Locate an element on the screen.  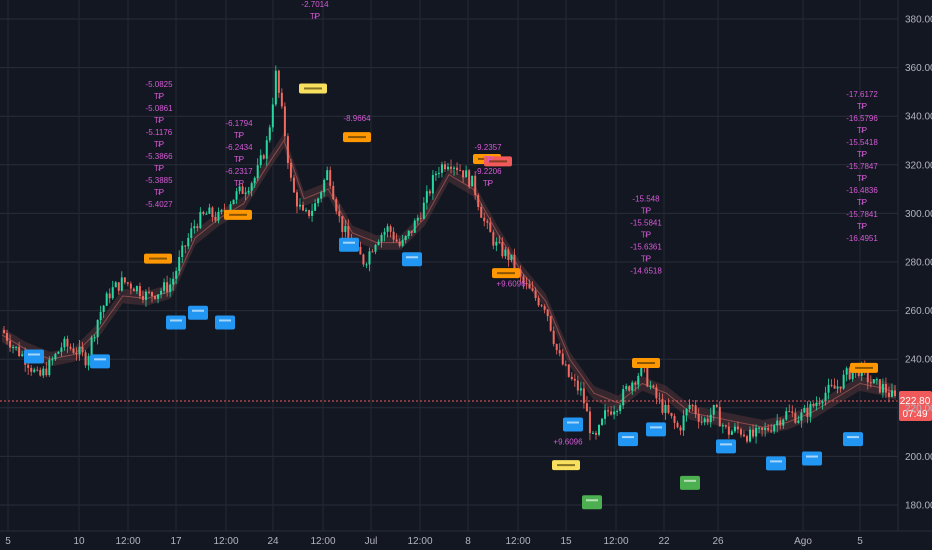
x-tick-label: 17 is located at coordinates (176, 541).